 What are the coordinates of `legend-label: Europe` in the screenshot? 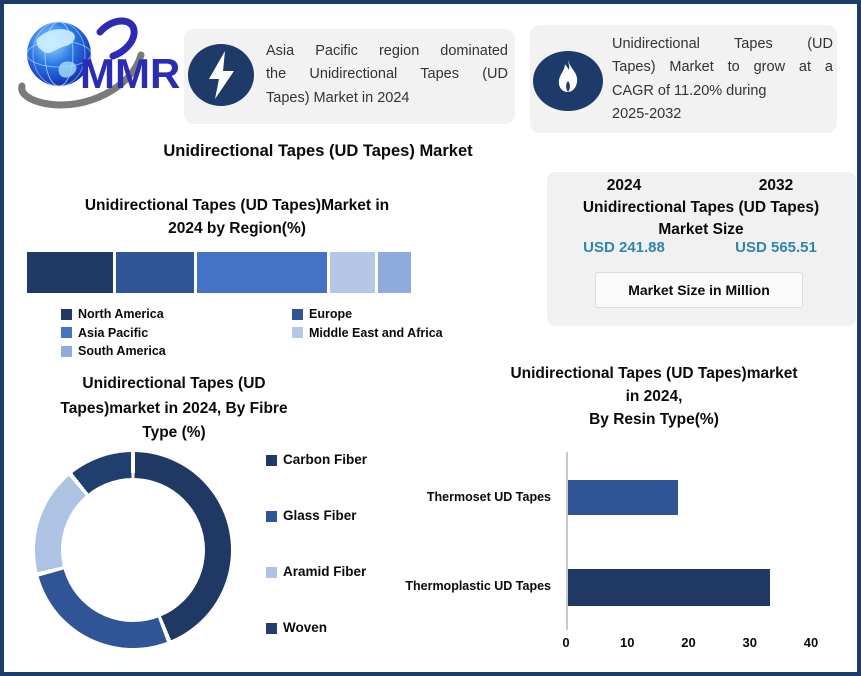 It's located at (331, 314).